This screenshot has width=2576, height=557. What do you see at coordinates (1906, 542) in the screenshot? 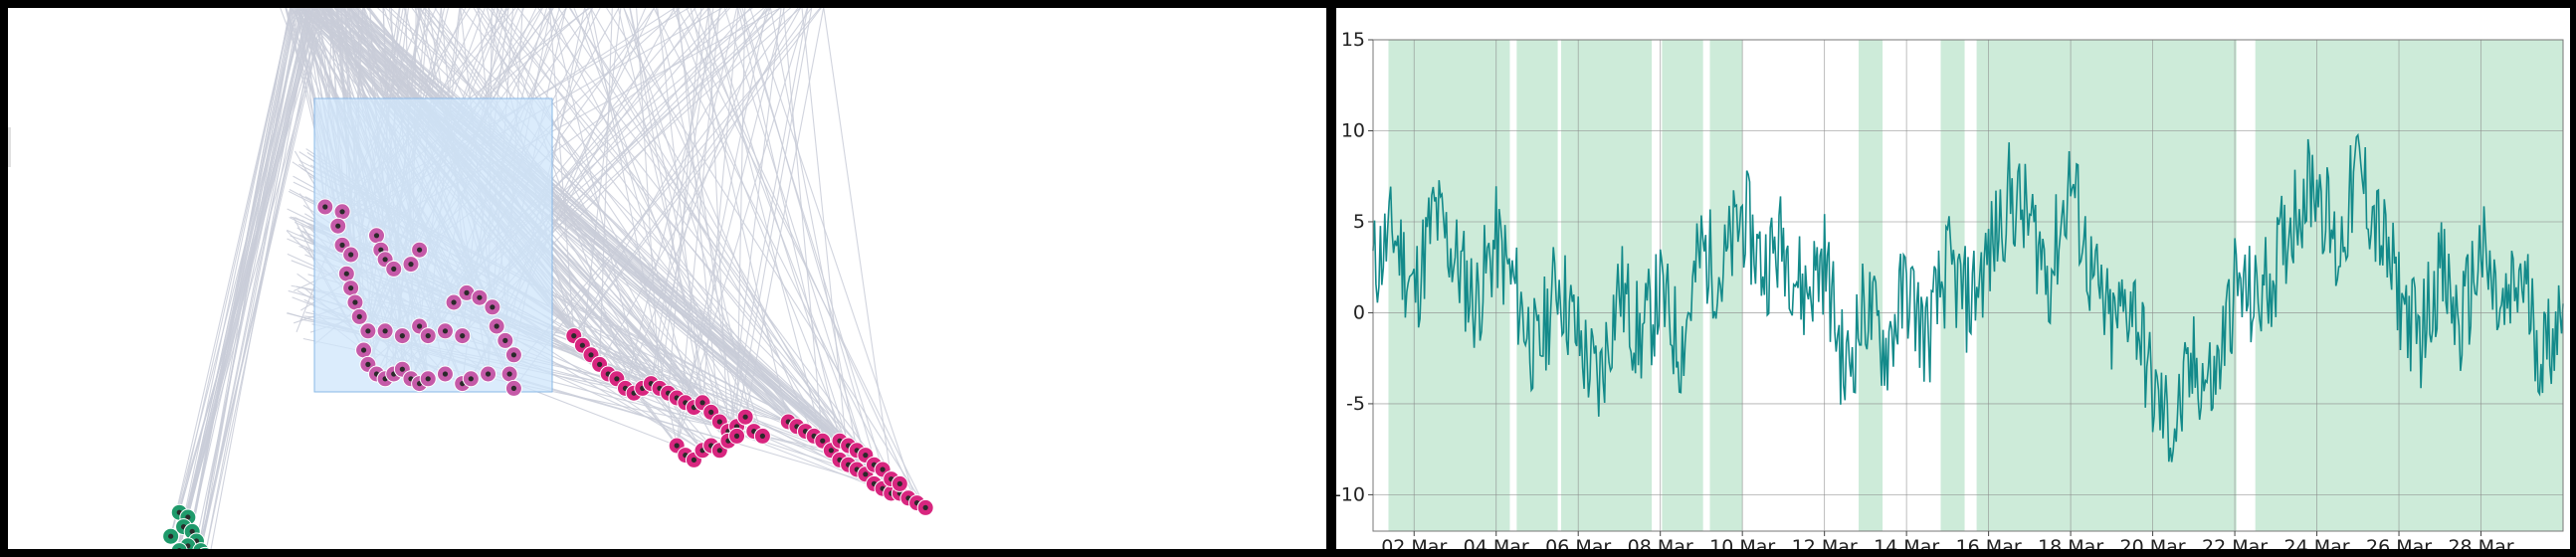
I see `x-tick-label: 14 Mar` at bounding box center [1906, 542].